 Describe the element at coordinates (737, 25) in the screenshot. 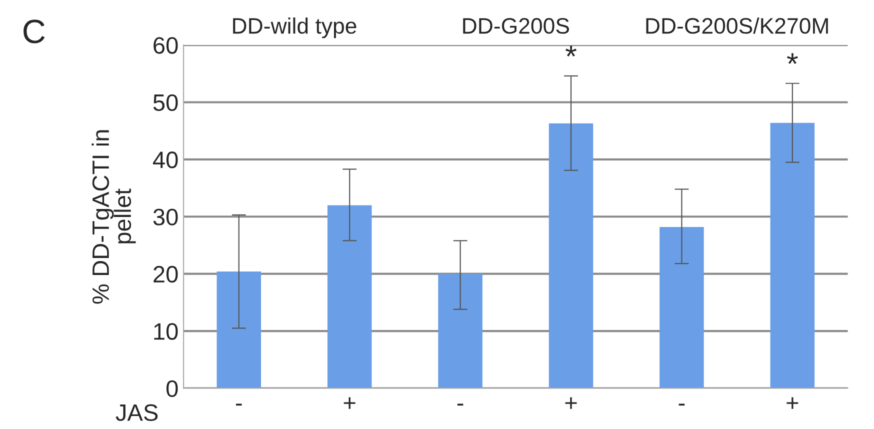

I see `text: DD-G200S/K270M` at that location.